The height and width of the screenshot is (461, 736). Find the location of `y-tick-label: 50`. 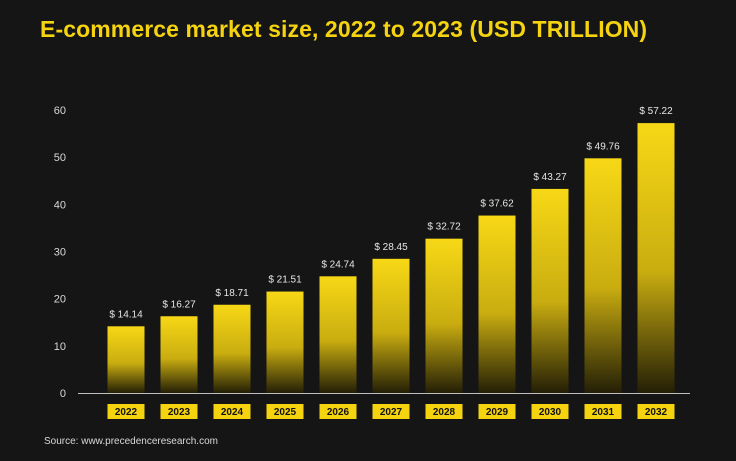

y-tick-label: 50 is located at coordinates (60, 158).